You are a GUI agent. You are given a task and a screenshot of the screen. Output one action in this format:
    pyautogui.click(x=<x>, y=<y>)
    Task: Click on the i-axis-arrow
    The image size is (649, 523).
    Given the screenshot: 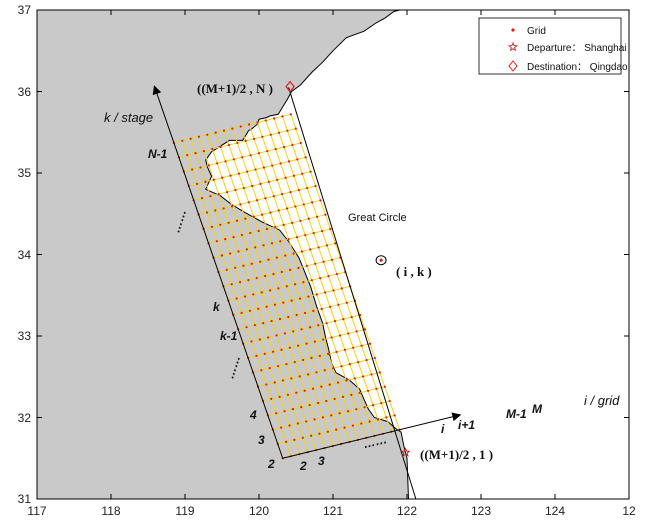 What is the action you would take?
    pyautogui.click(x=372, y=435)
    